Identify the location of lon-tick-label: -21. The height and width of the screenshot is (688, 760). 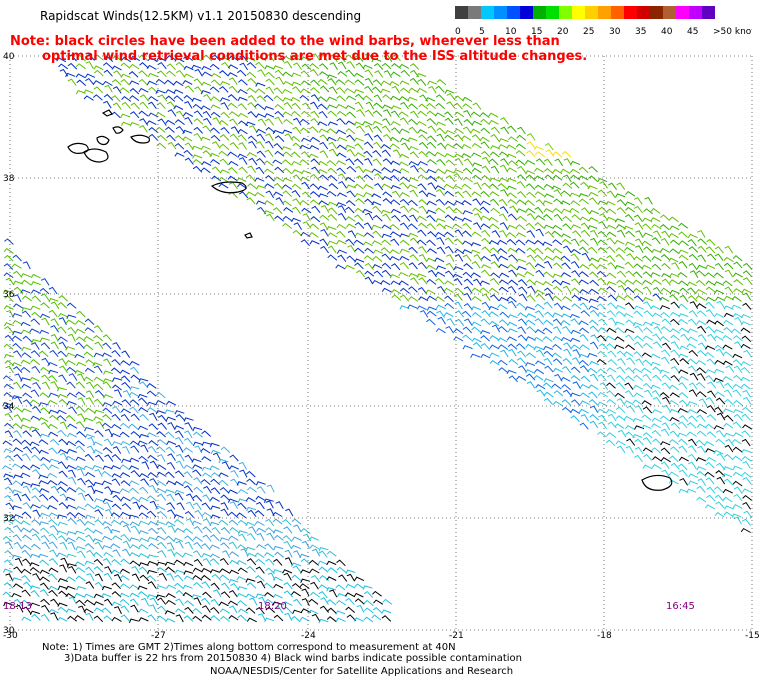
(456, 636).